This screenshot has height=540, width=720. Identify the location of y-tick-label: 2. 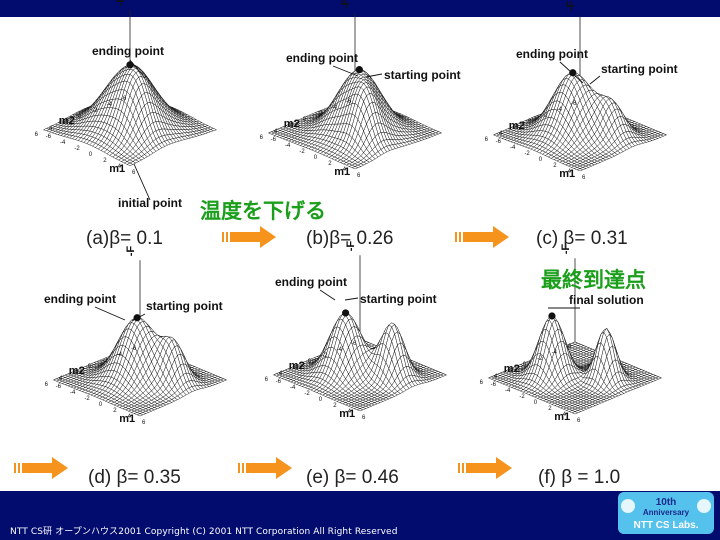
(65, 123).